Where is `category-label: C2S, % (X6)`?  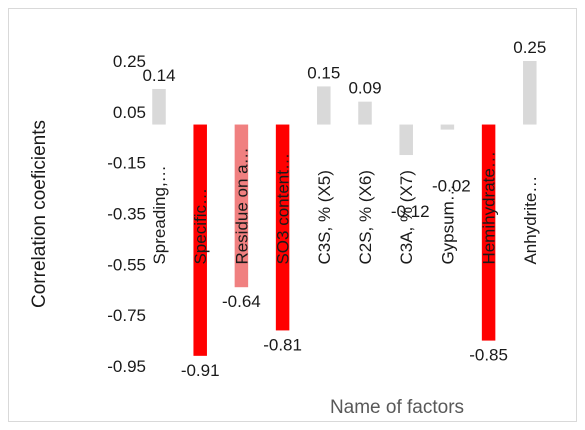
category-label: C2S, % (X6) is located at coordinates (365, 217).